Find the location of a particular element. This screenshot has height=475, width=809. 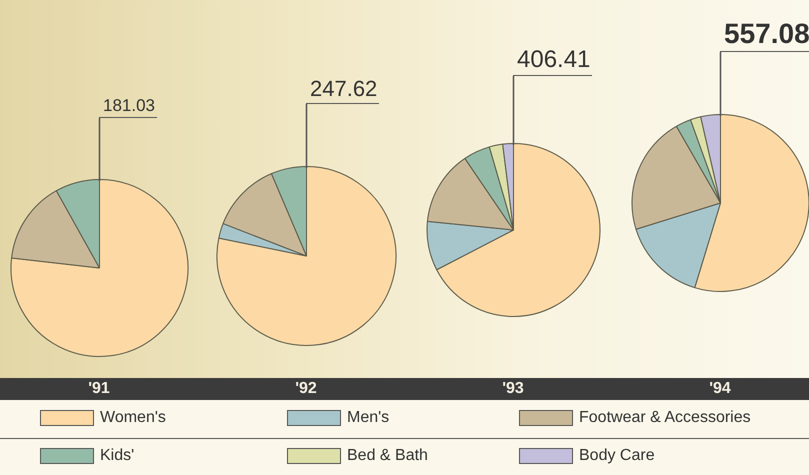

text: '93 is located at coordinates (513, 389).